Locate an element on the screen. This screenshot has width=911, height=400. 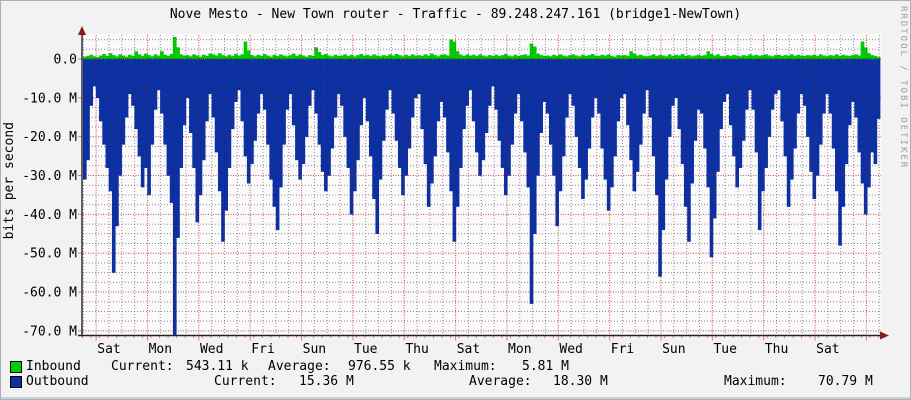
outbound-average-label: Average: is located at coordinates (500, 381).